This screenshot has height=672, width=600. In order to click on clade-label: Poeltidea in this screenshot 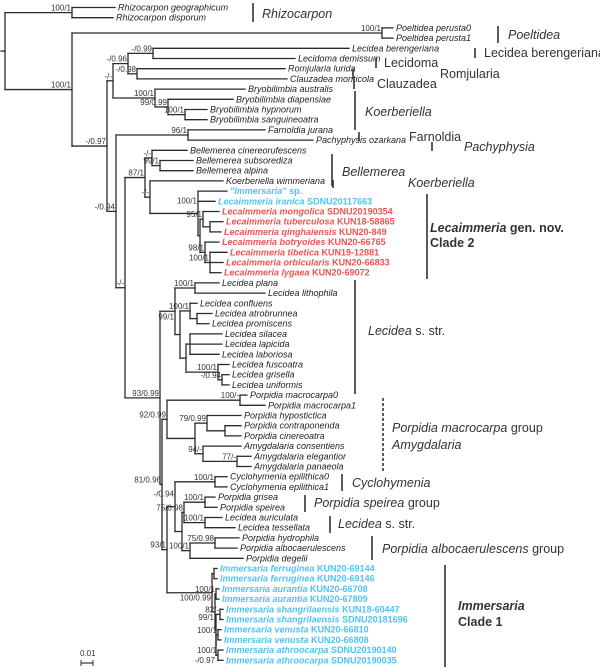, I will do `click(534, 35)`.